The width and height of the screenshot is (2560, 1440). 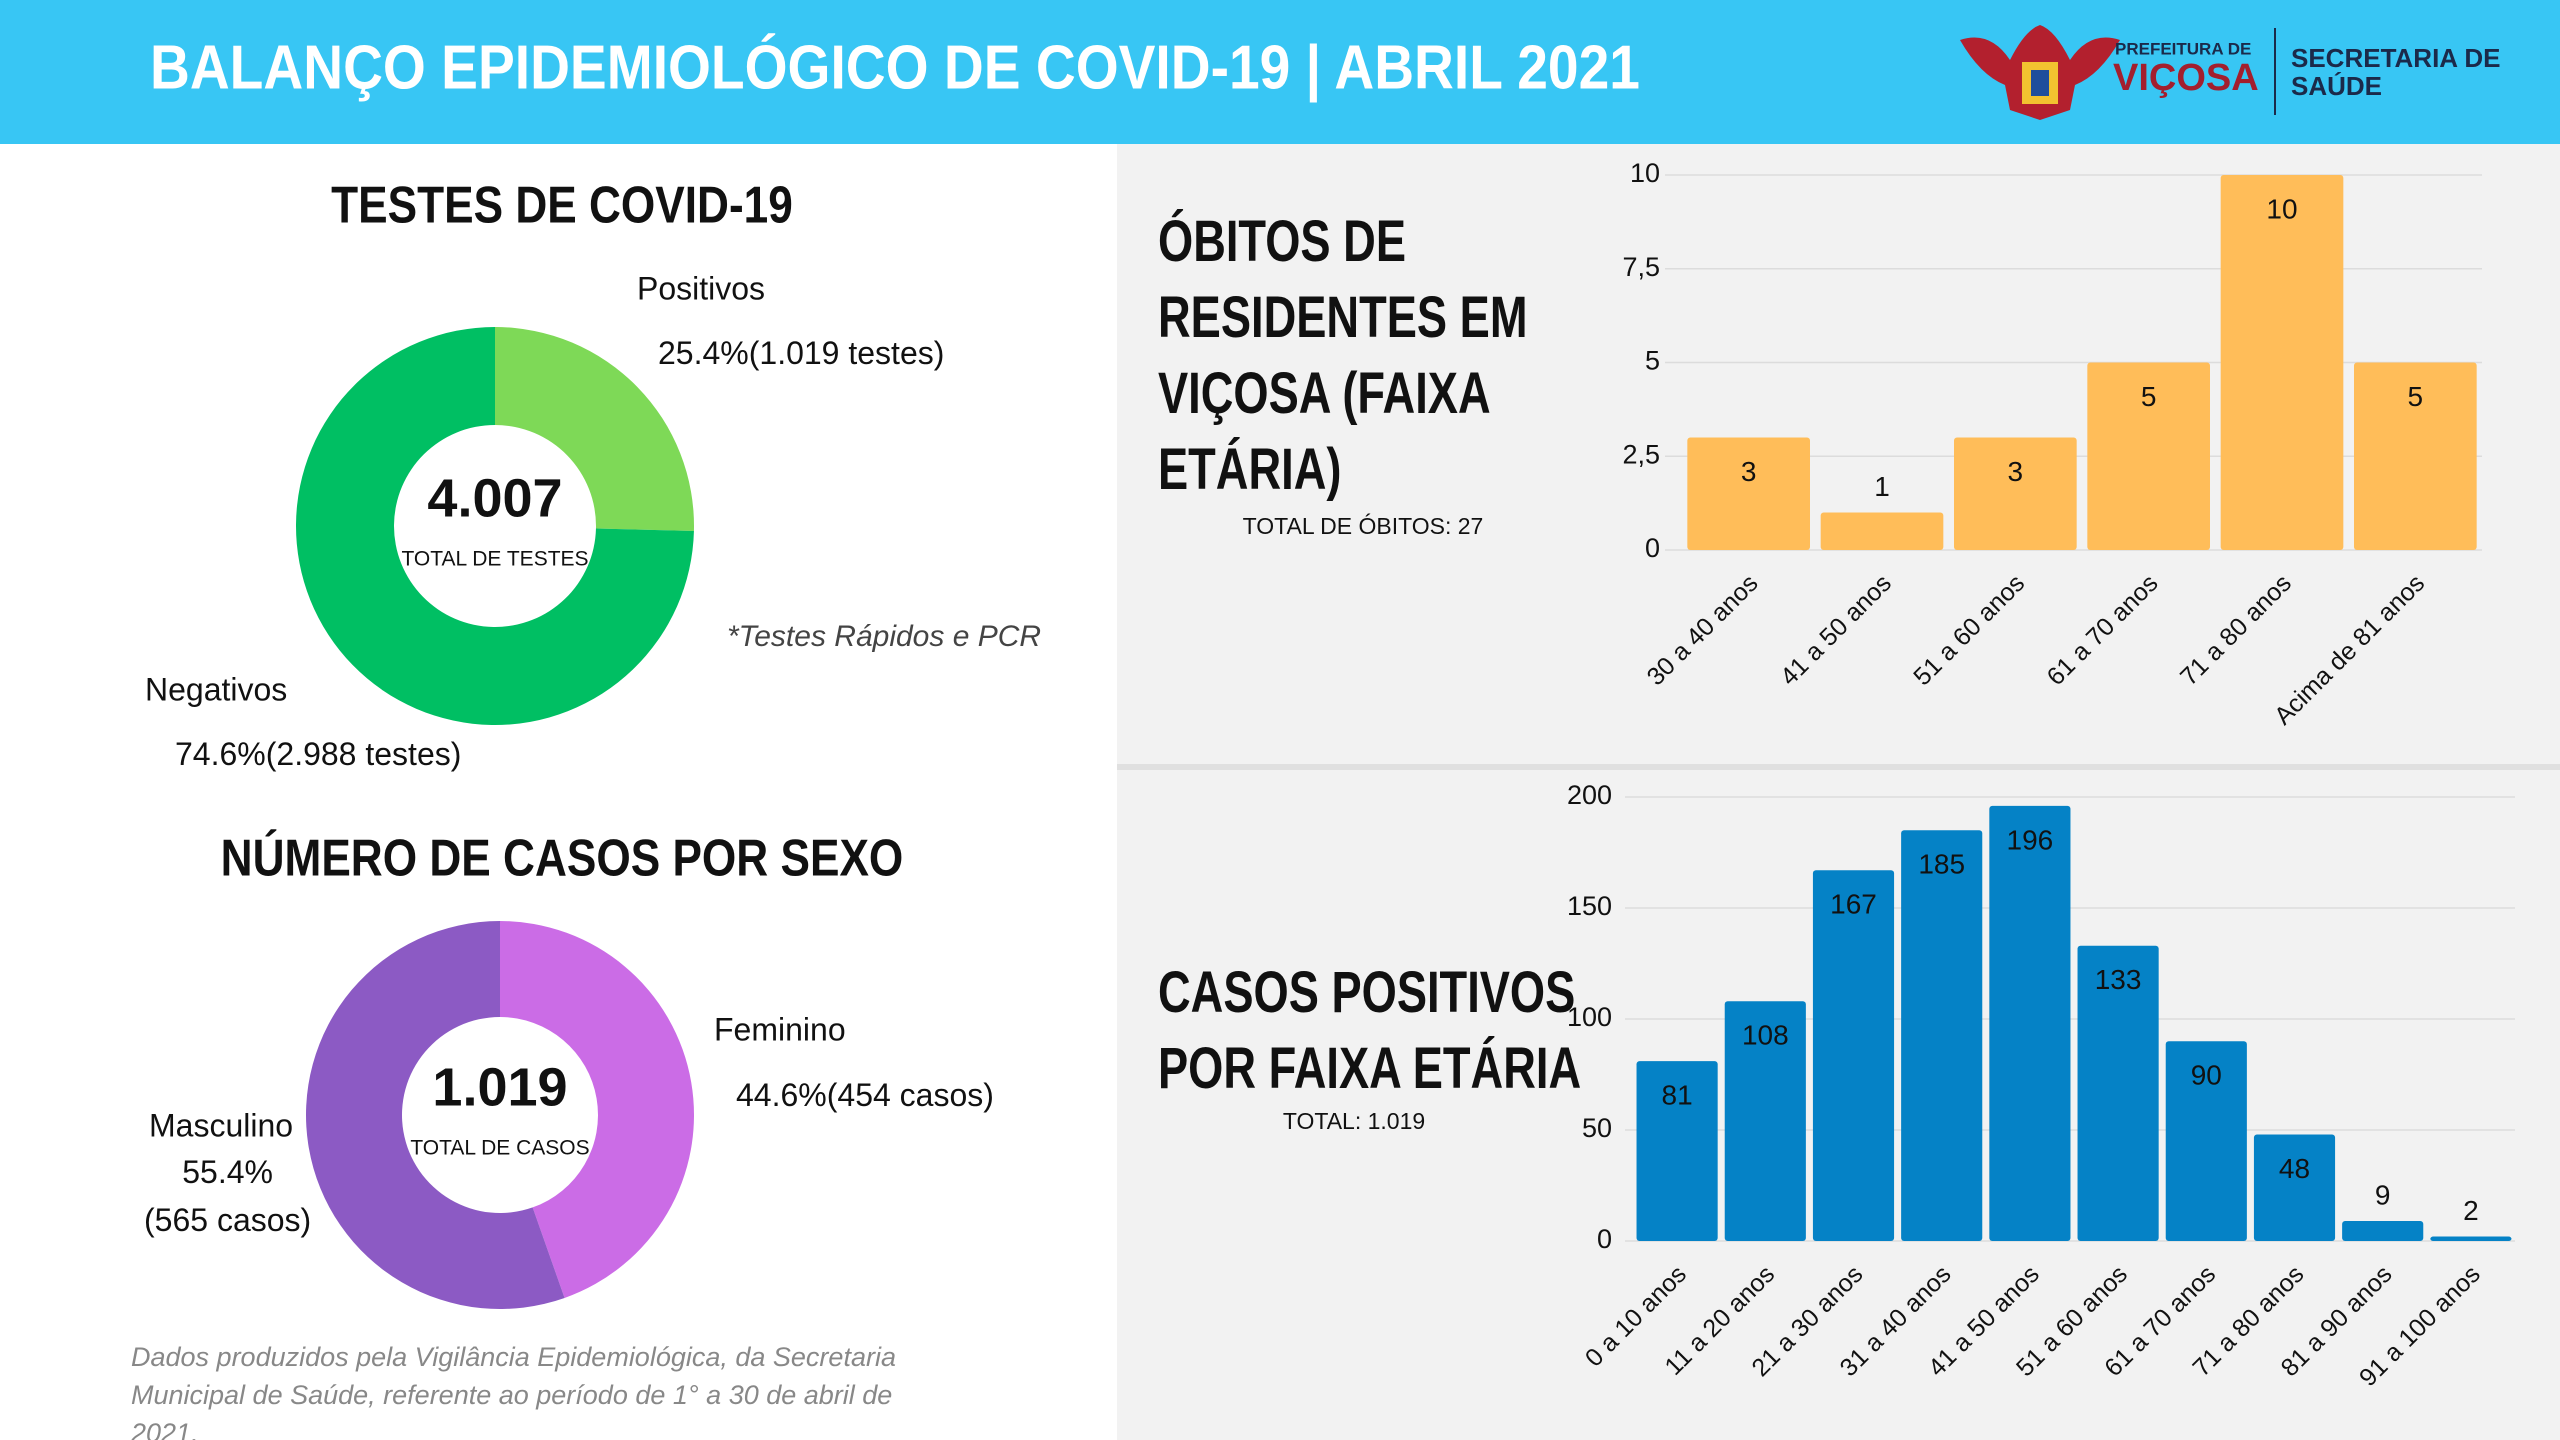 What do you see at coordinates (1853, 904) in the screenshot?
I see `value-label: 167` at bounding box center [1853, 904].